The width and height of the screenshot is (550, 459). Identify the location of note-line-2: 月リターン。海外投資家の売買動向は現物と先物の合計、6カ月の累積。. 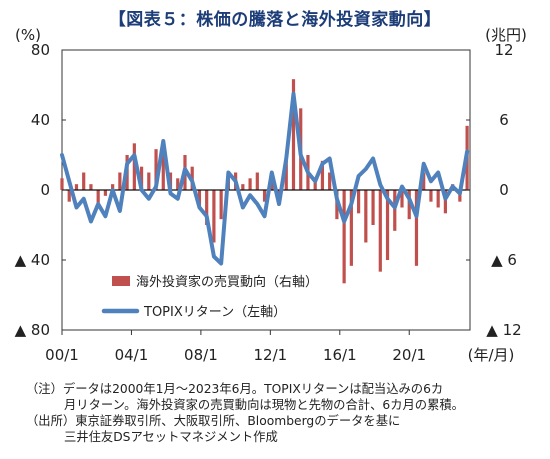
(264, 405).